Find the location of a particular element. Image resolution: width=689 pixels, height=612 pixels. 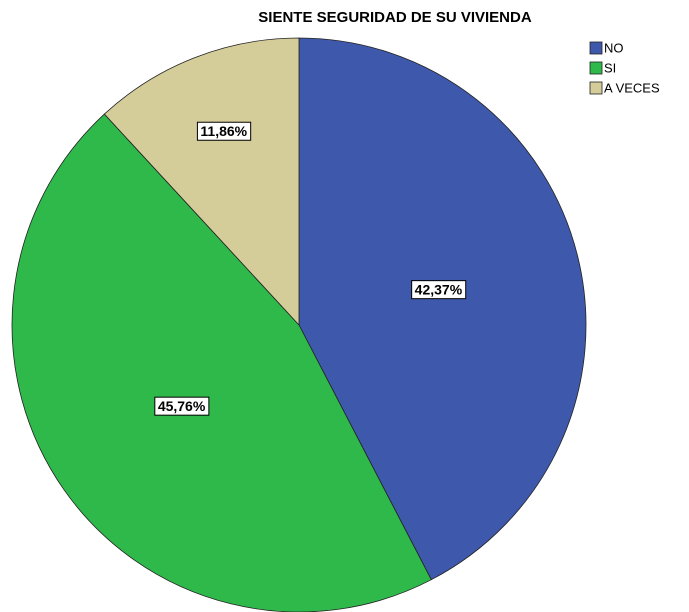

value-label: 42,37% is located at coordinates (439, 290).